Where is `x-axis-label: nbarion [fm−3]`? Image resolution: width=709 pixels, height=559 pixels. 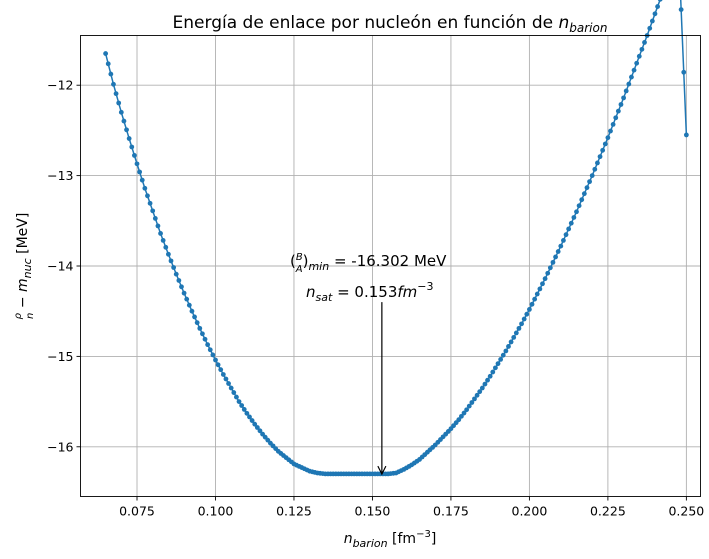 x-axis-label: nbarion [fm−3] is located at coordinates (390, 539).